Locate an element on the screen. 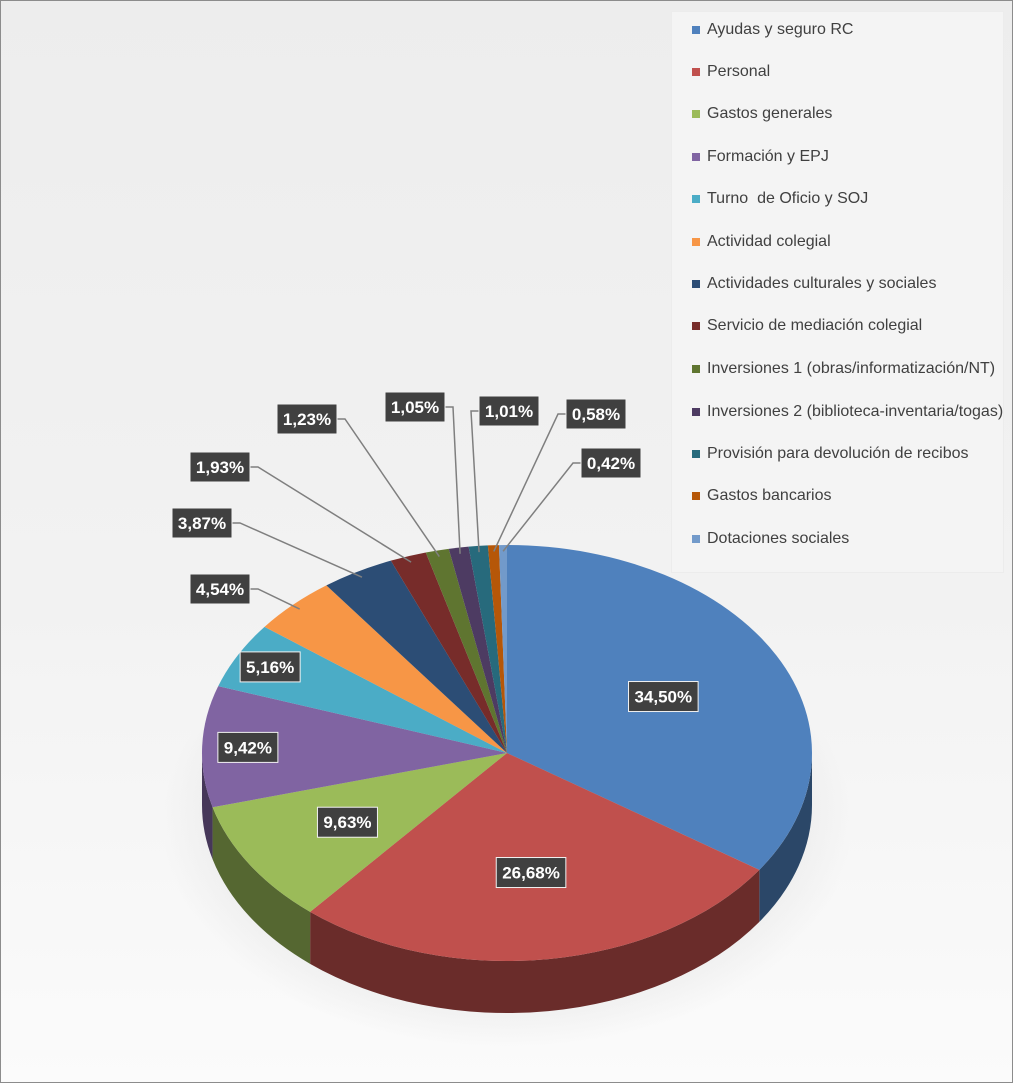 The width and height of the screenshot is (1013, 1083). legend-label: Gastos bancarios is located at coordinates (769, 495).